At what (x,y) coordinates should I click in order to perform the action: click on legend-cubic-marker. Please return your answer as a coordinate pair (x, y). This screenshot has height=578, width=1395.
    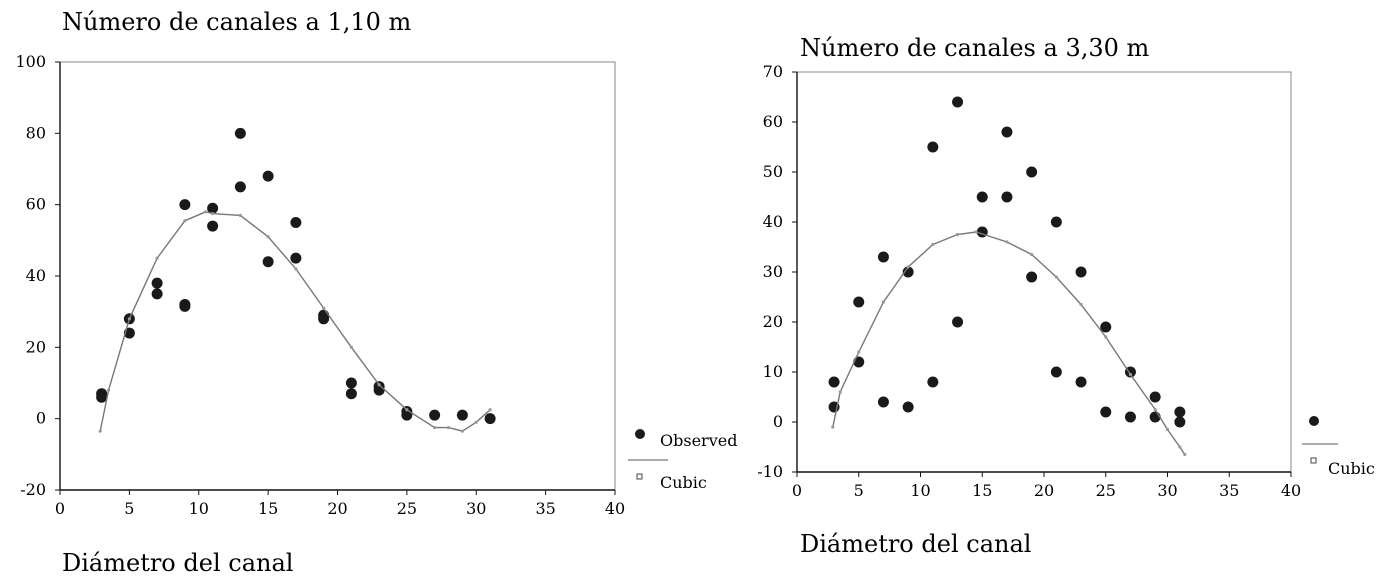
    Looking at the image, I should click on (639, 476).